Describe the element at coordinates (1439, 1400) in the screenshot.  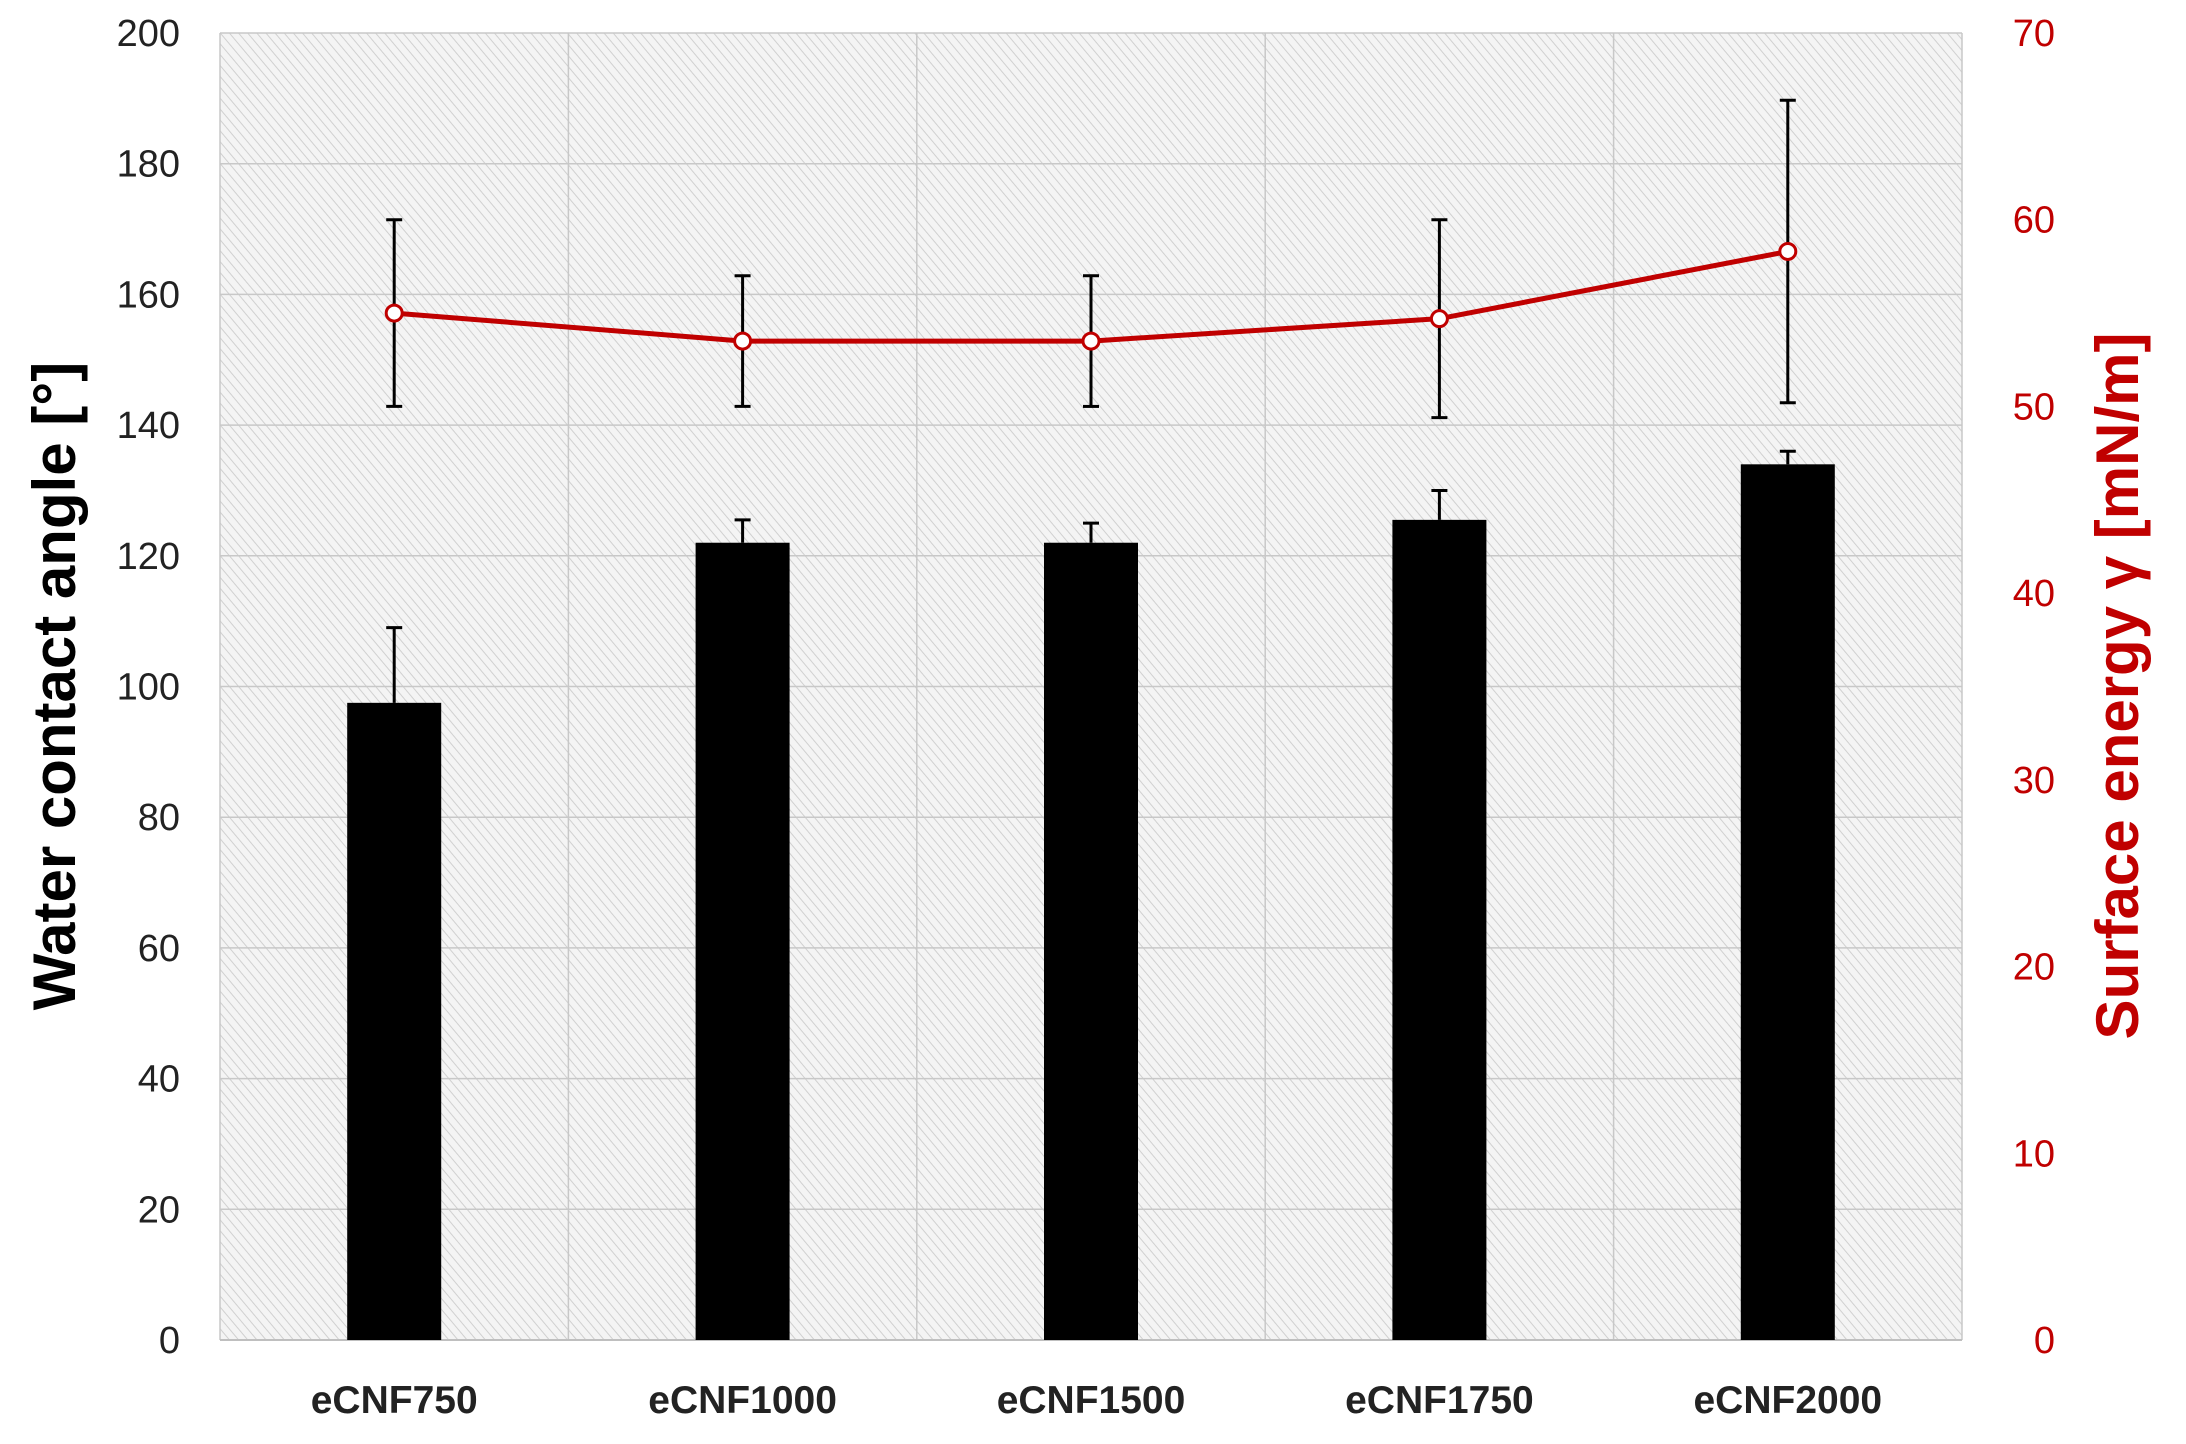
I see `x-tick-label: eCNF1750` at that location.